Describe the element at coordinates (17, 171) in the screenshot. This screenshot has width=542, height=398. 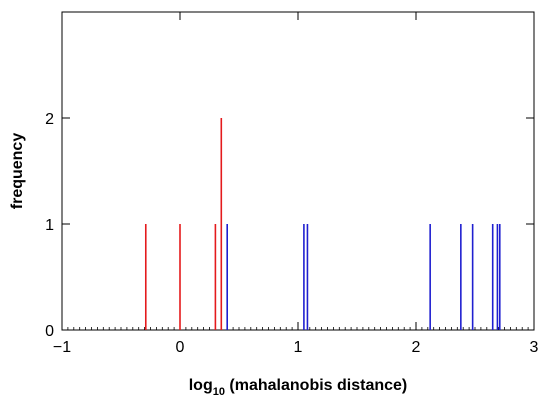
I see `y-axis-label: frequency` at that location.